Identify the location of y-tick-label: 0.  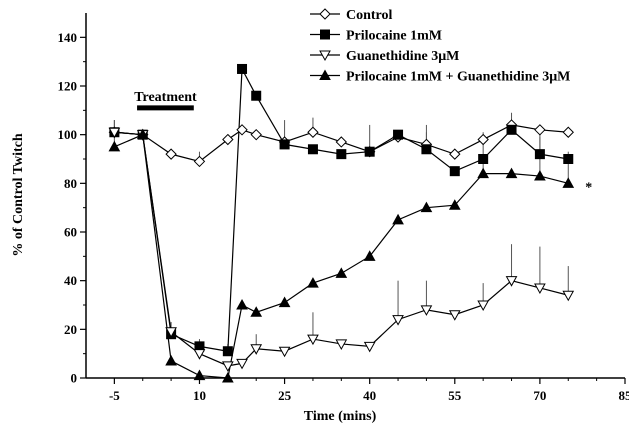
(74, 378).